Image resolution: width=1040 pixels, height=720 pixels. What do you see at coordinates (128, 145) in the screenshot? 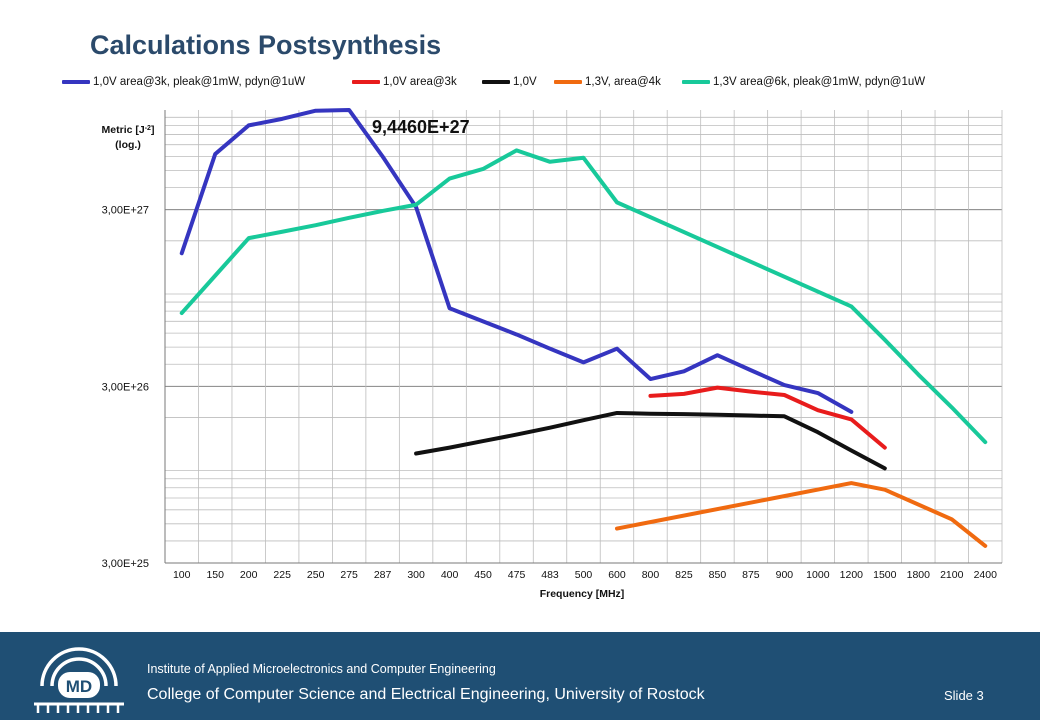
I see `y-axis-label-line2: (log.)` at bounding box center [128, 145].